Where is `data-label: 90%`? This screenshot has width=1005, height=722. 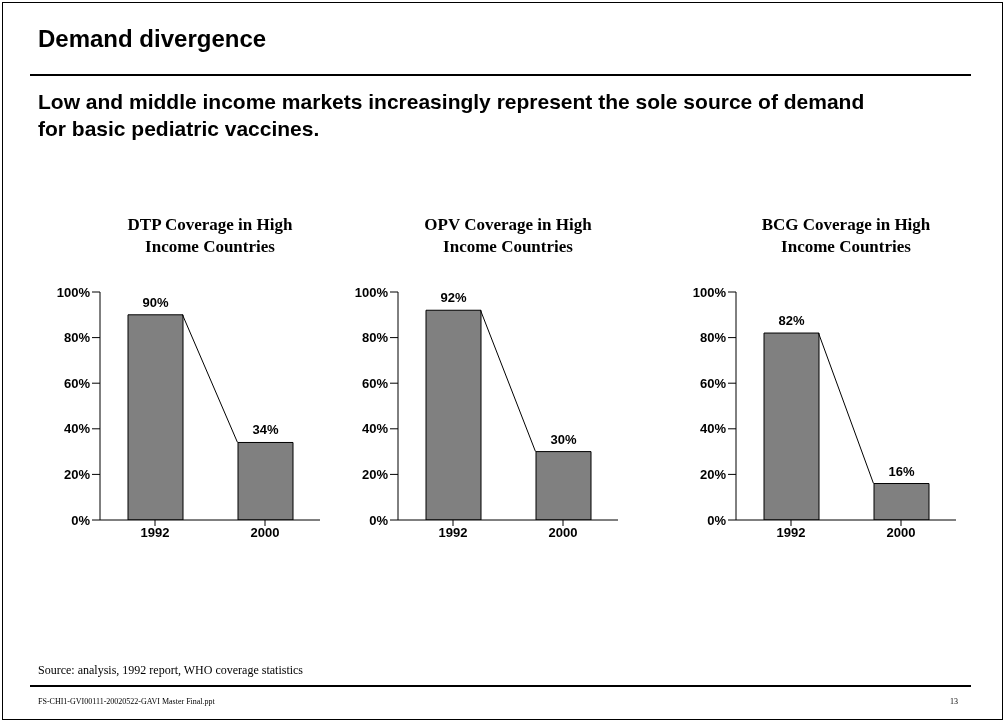 data-label: 90% is located at coordinates (155, 302).